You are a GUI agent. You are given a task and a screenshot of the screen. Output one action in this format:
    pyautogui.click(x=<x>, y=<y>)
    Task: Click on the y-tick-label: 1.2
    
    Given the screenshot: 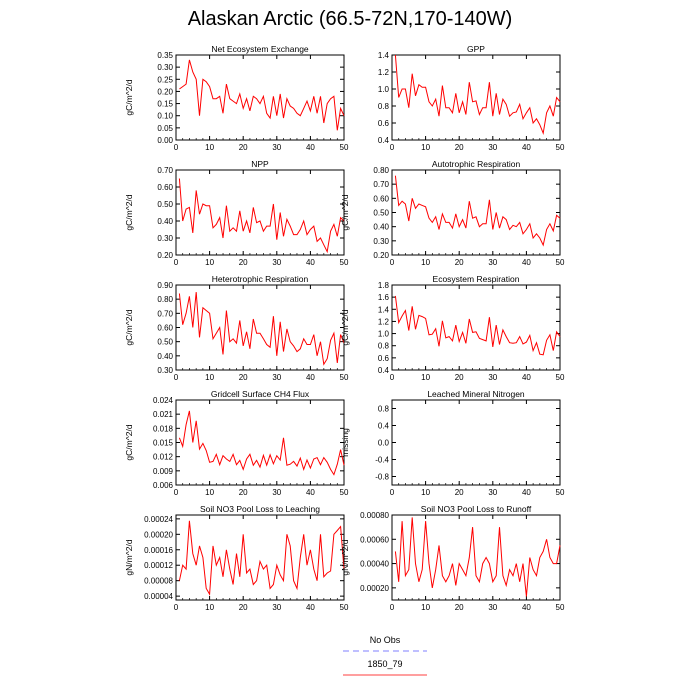 What is the action you would take?
    pyautogui.click(x=384, y=72)
    